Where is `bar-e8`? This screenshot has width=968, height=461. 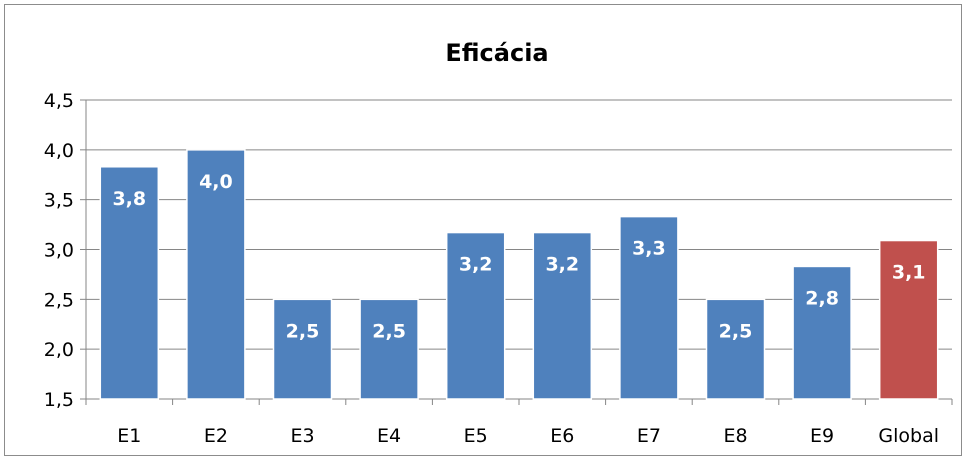
bar-e8 is located at coordinates (735, 349).